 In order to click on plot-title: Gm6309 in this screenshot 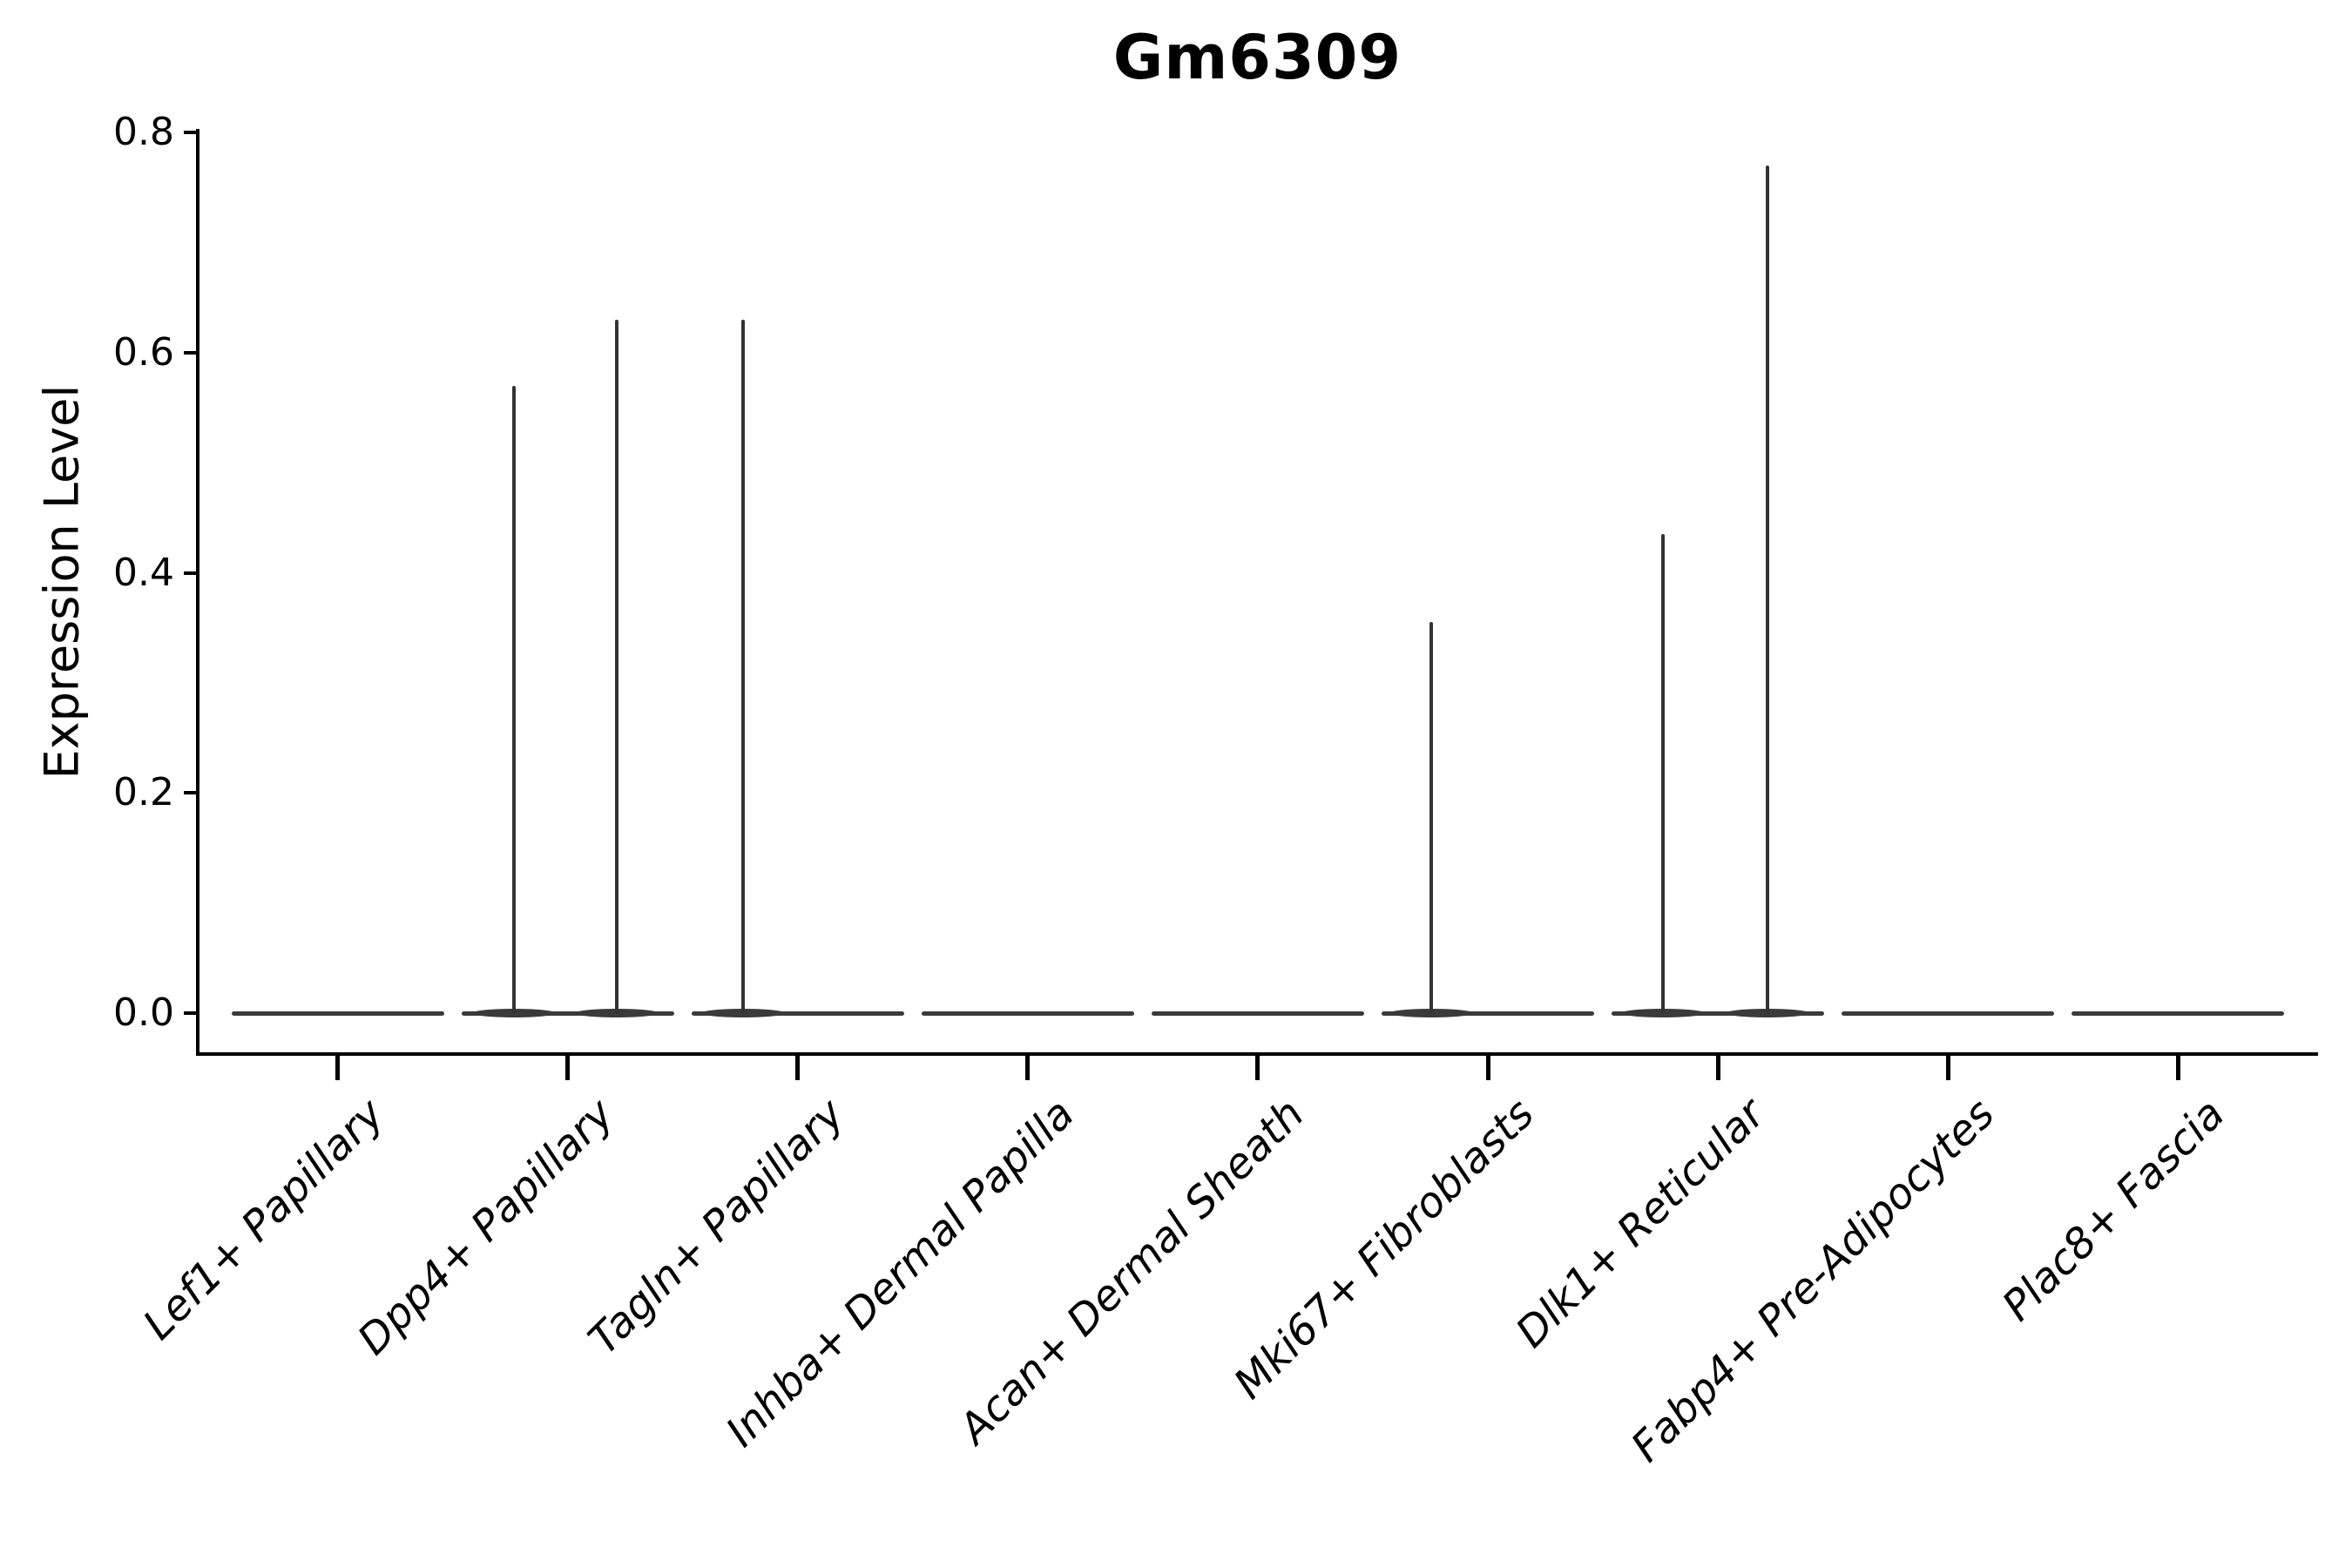, I will do `click(1257, 58)`.